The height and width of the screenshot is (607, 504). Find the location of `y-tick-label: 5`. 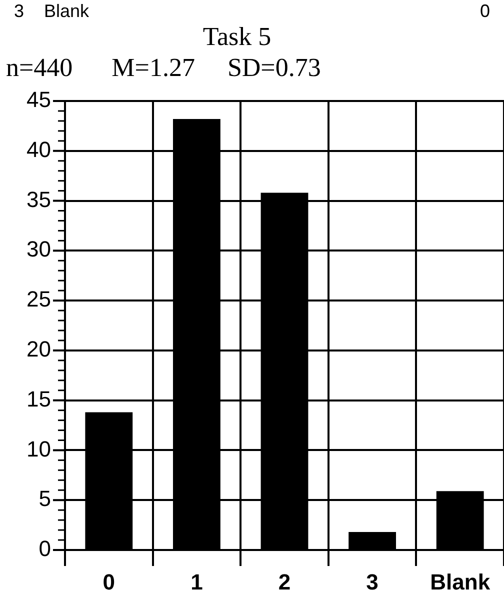

y-tick-label: 5 is located at coordinates (44, 499).